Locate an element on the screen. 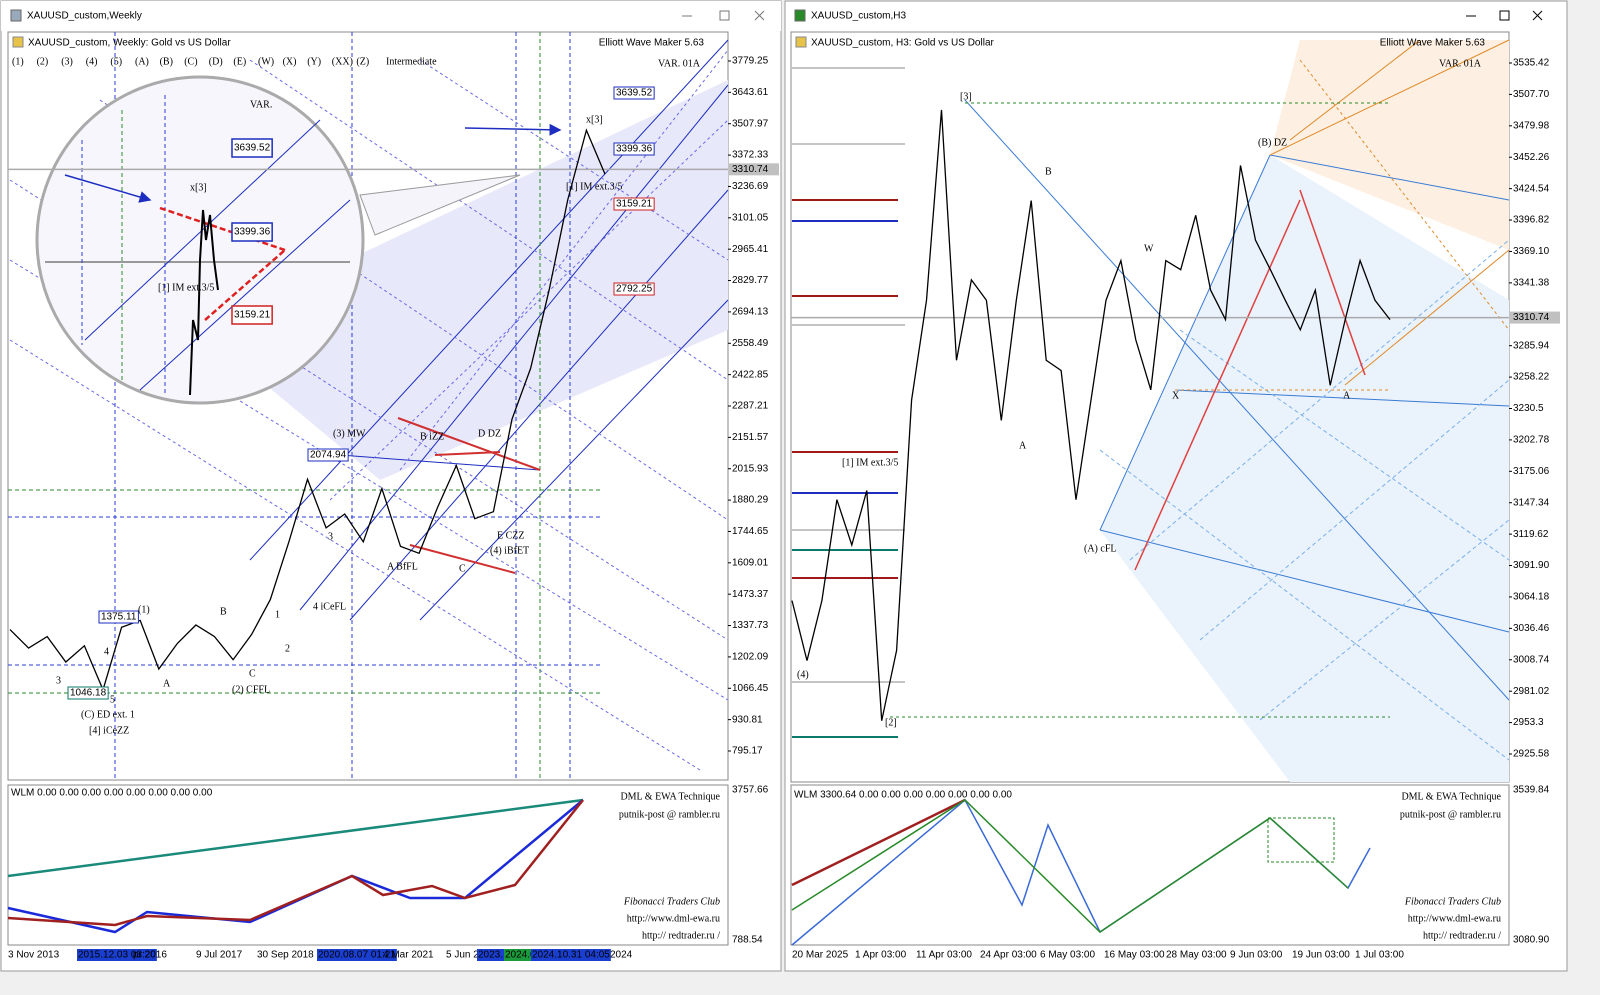 The width and height of the screenshot is (1600, 995). y-tick-label: 2981.02 is located at coordinates (1531, 691).